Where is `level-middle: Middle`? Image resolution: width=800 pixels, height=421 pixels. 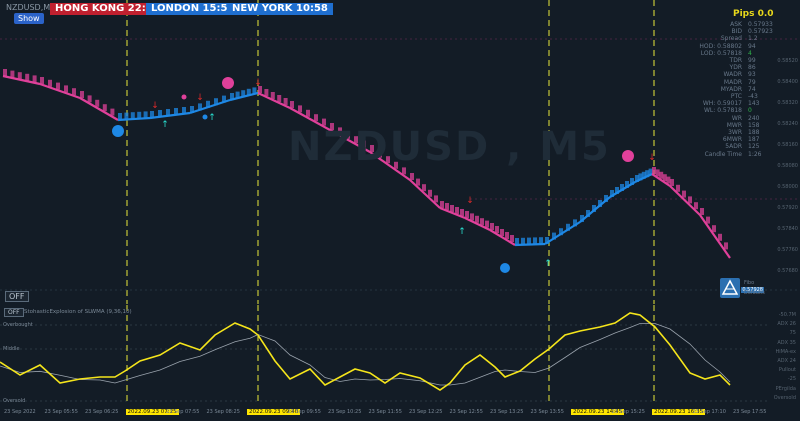 level-middle: Middle is located at coordinates (11, 349).